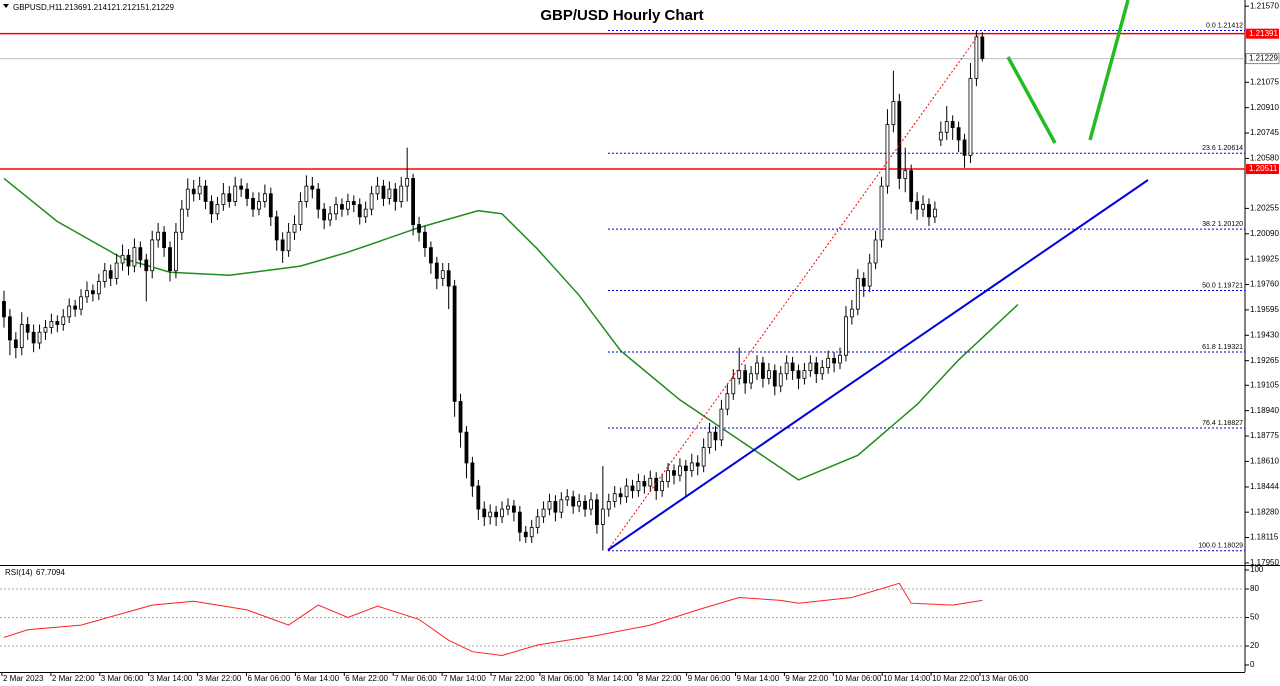  Describe the element at coordinates (709, 678) in the screenshot. I see `x-tick-label: 9 Mar 06:00` at that location.